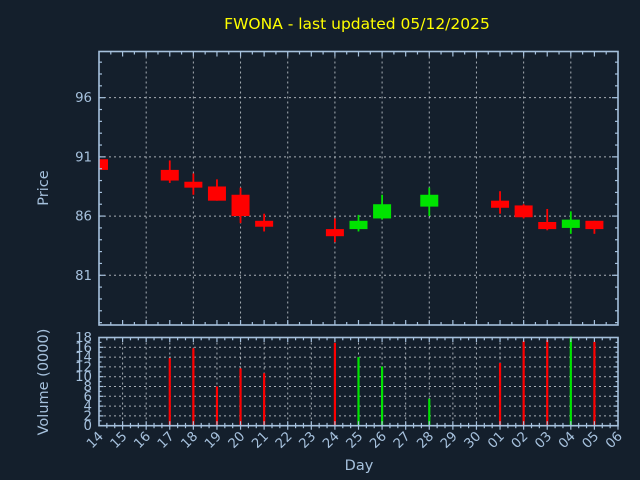 The width and height of the screenshot is (640, 480). I want to click on volume-tick-label: 8, so click(88, 387).